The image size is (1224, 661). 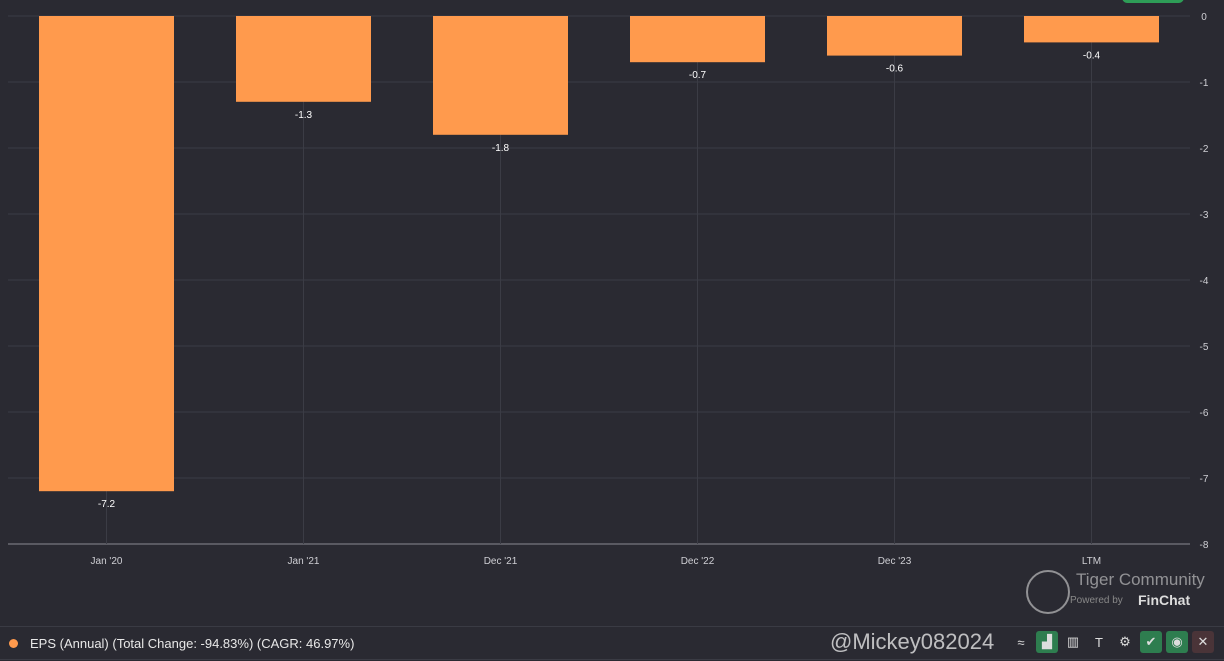 I want to click on y-tick-label: -7, so click(x=1204, y=479).